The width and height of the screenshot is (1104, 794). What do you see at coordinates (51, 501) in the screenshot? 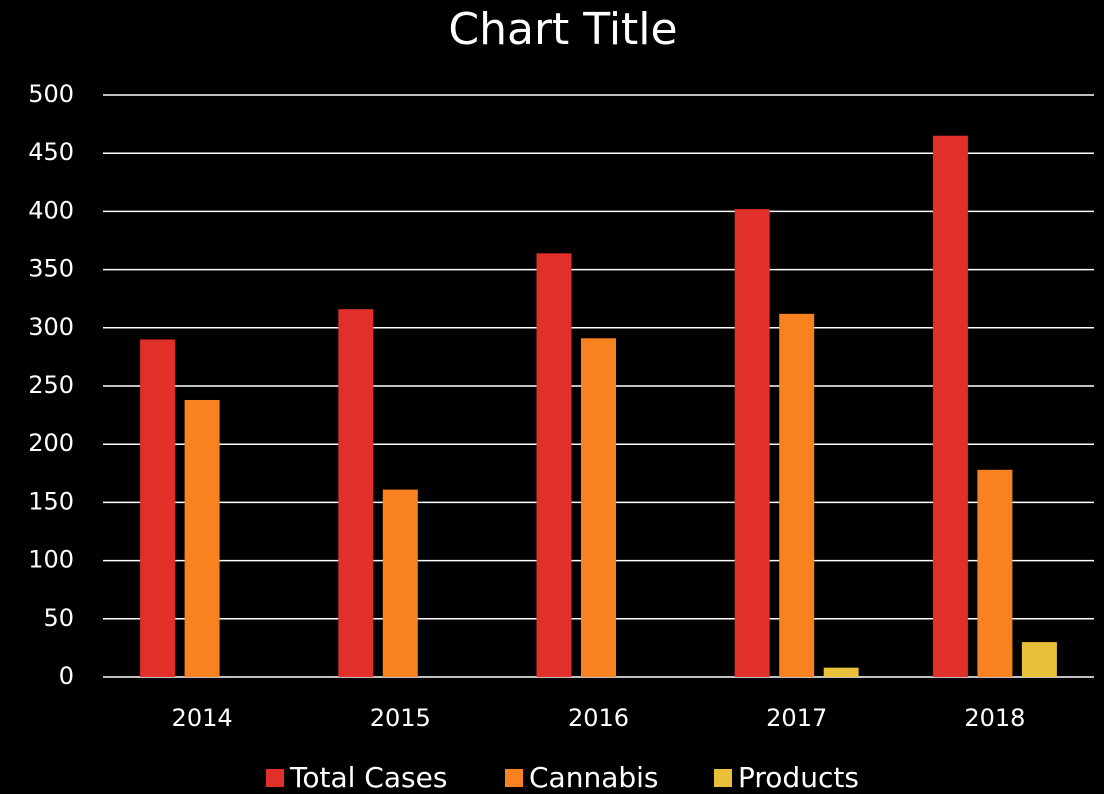
I see `y-tick-label: 150` at bounding box center [51, 501].